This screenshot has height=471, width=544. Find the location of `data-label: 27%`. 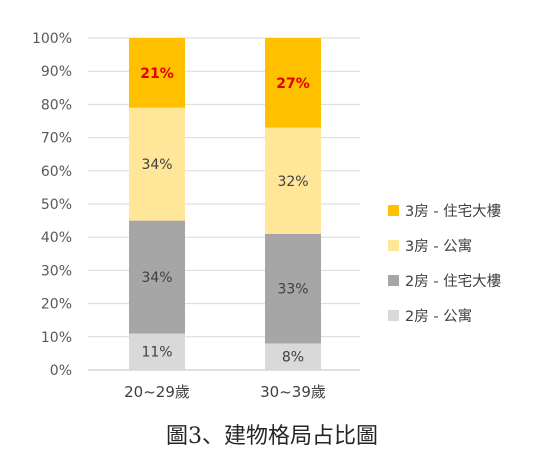

data-label: 27% is located at coordinates (293, 84).